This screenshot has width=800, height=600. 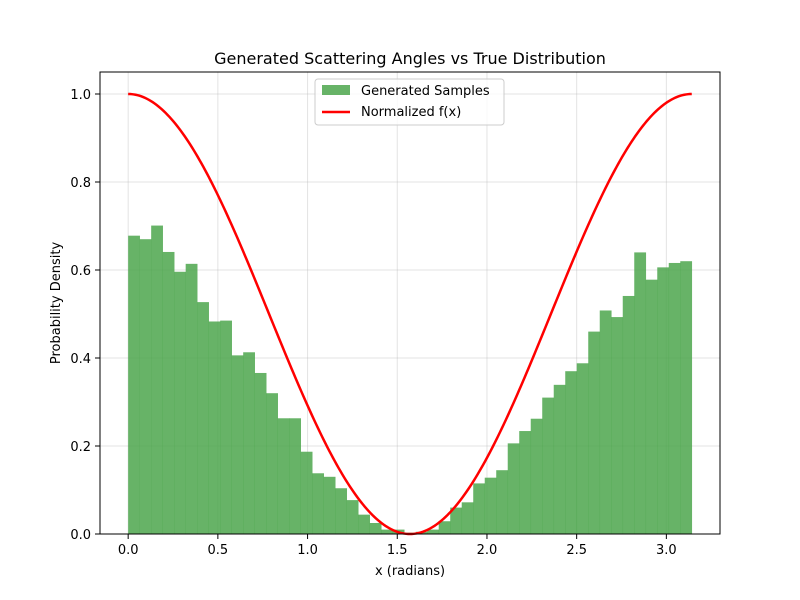 What do you see at coordinates (80, 447) in the screenshot?
I see `y-tick-label: 0.2` at bounding box center [80, 447].